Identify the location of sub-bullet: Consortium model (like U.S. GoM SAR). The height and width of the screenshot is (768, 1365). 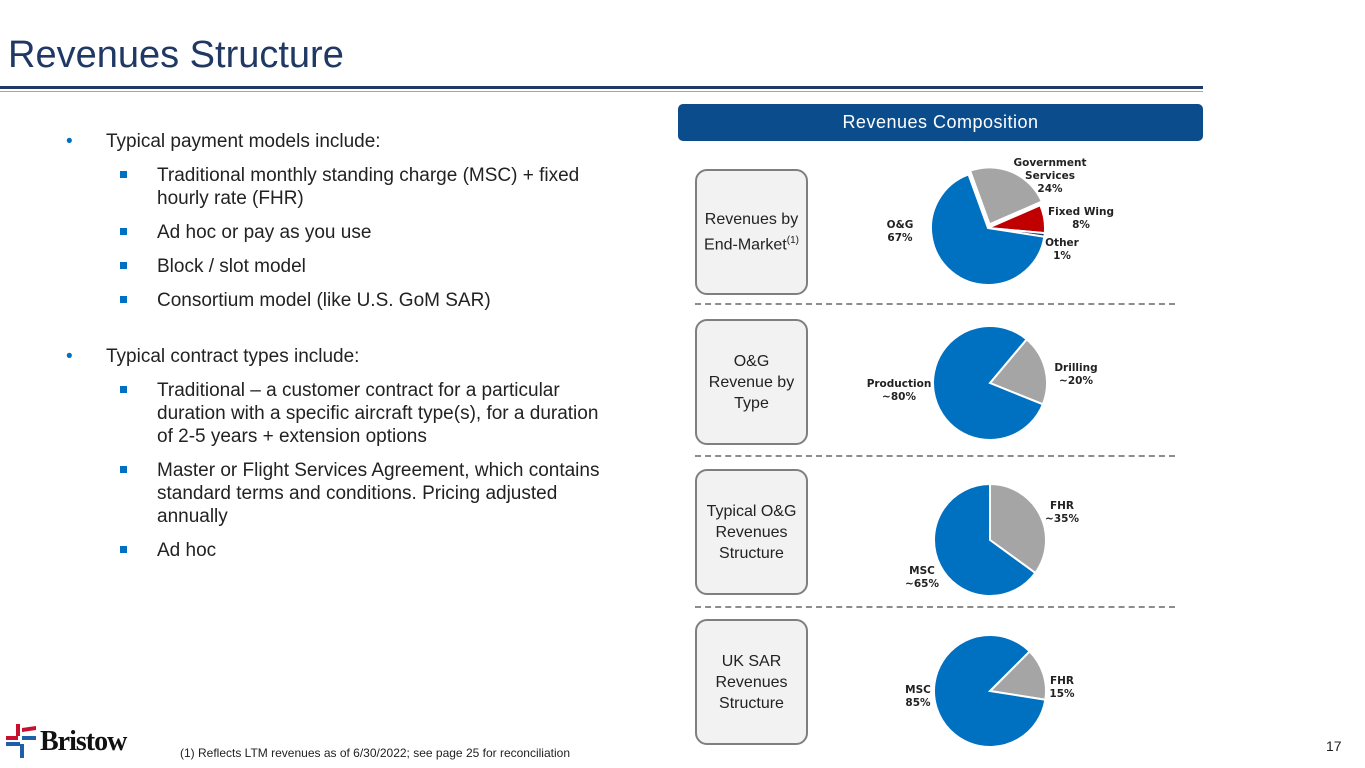
(336, 300).